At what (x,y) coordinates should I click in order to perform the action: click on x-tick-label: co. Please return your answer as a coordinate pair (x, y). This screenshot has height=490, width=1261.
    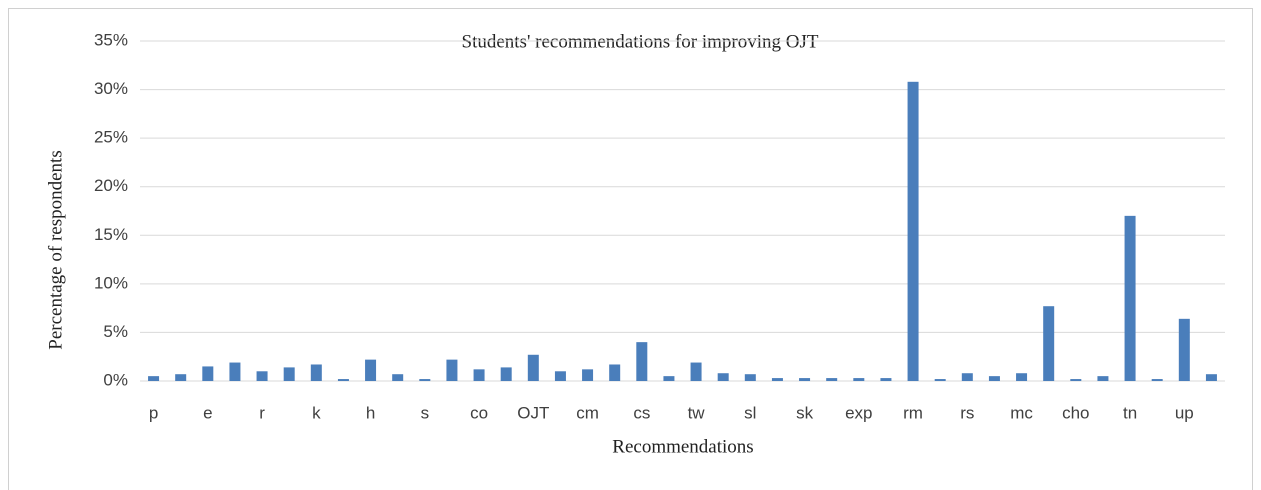
    Looking at the image, I should click on (479, 412).